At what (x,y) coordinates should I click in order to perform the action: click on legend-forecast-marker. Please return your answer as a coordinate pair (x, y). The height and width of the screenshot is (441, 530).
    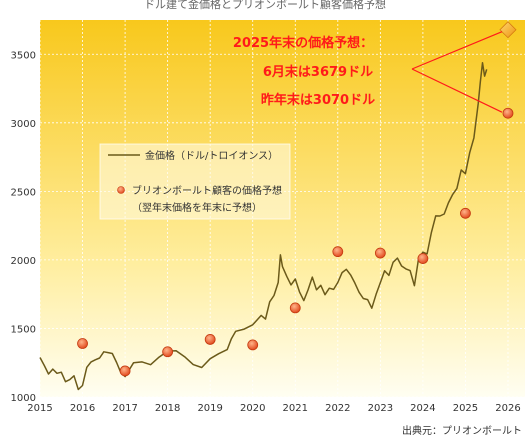
    Looking at the image, I should click on (121, 190).